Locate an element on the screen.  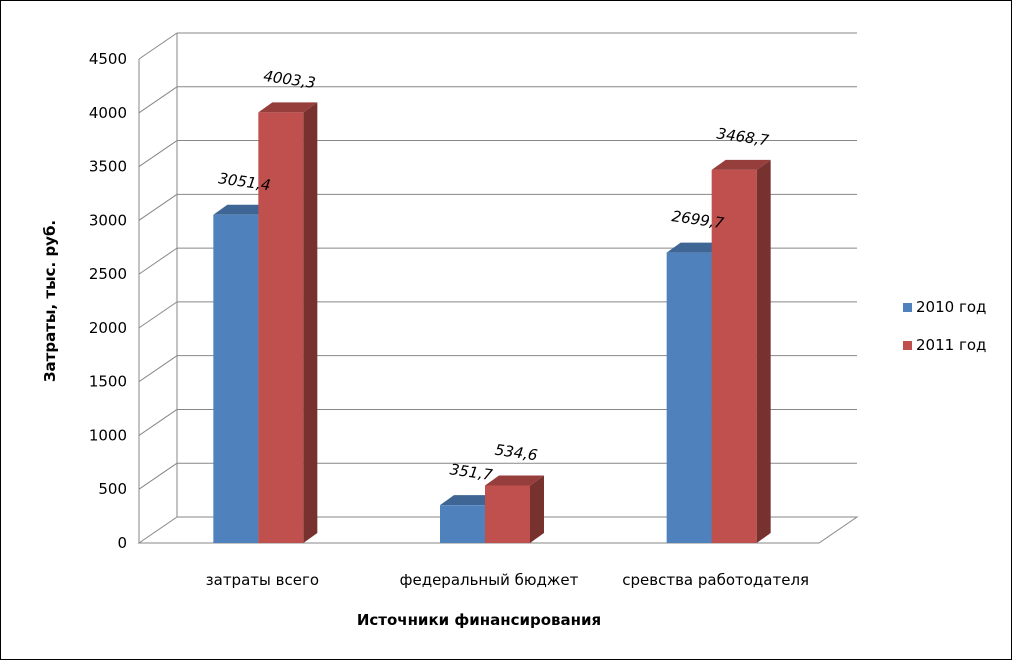
data-label: 534,6 is located at coordinates (516, 453).